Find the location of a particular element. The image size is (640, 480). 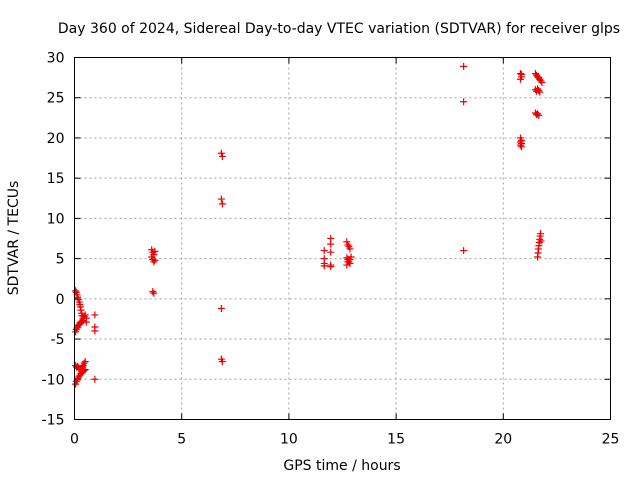

x-tick-label: 20 is located at coordinates (503, 440).